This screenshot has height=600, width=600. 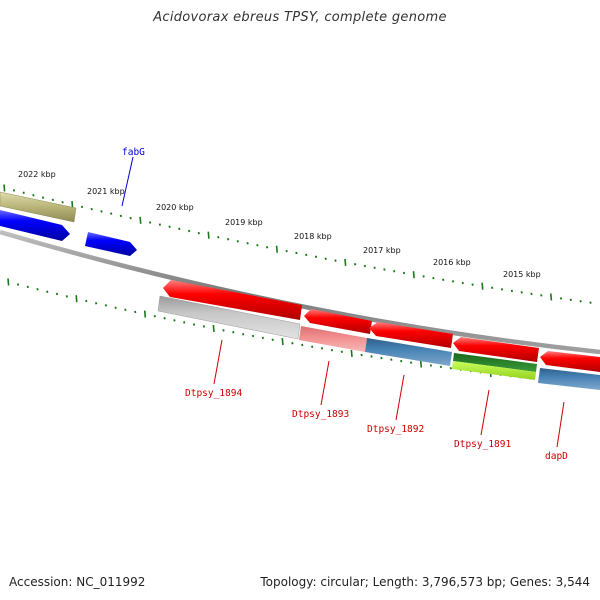 What do you see at coordinates (333, 339) in the screenshot?
I see `pink-feature` at bounding box center [333, 339].